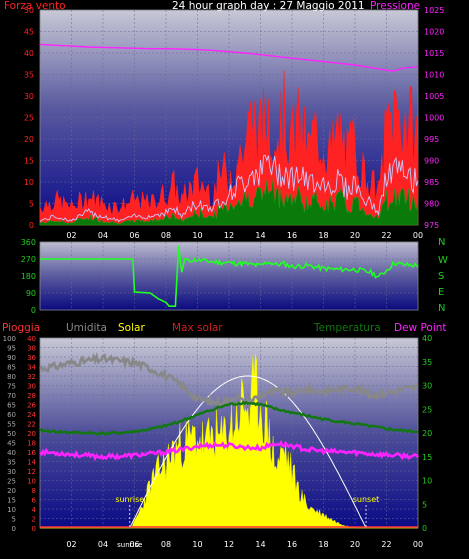 Image resolution: width=469 pixels, height=559 pixels. I want to click on humidity-tick-label: 95, so click(11, 349).